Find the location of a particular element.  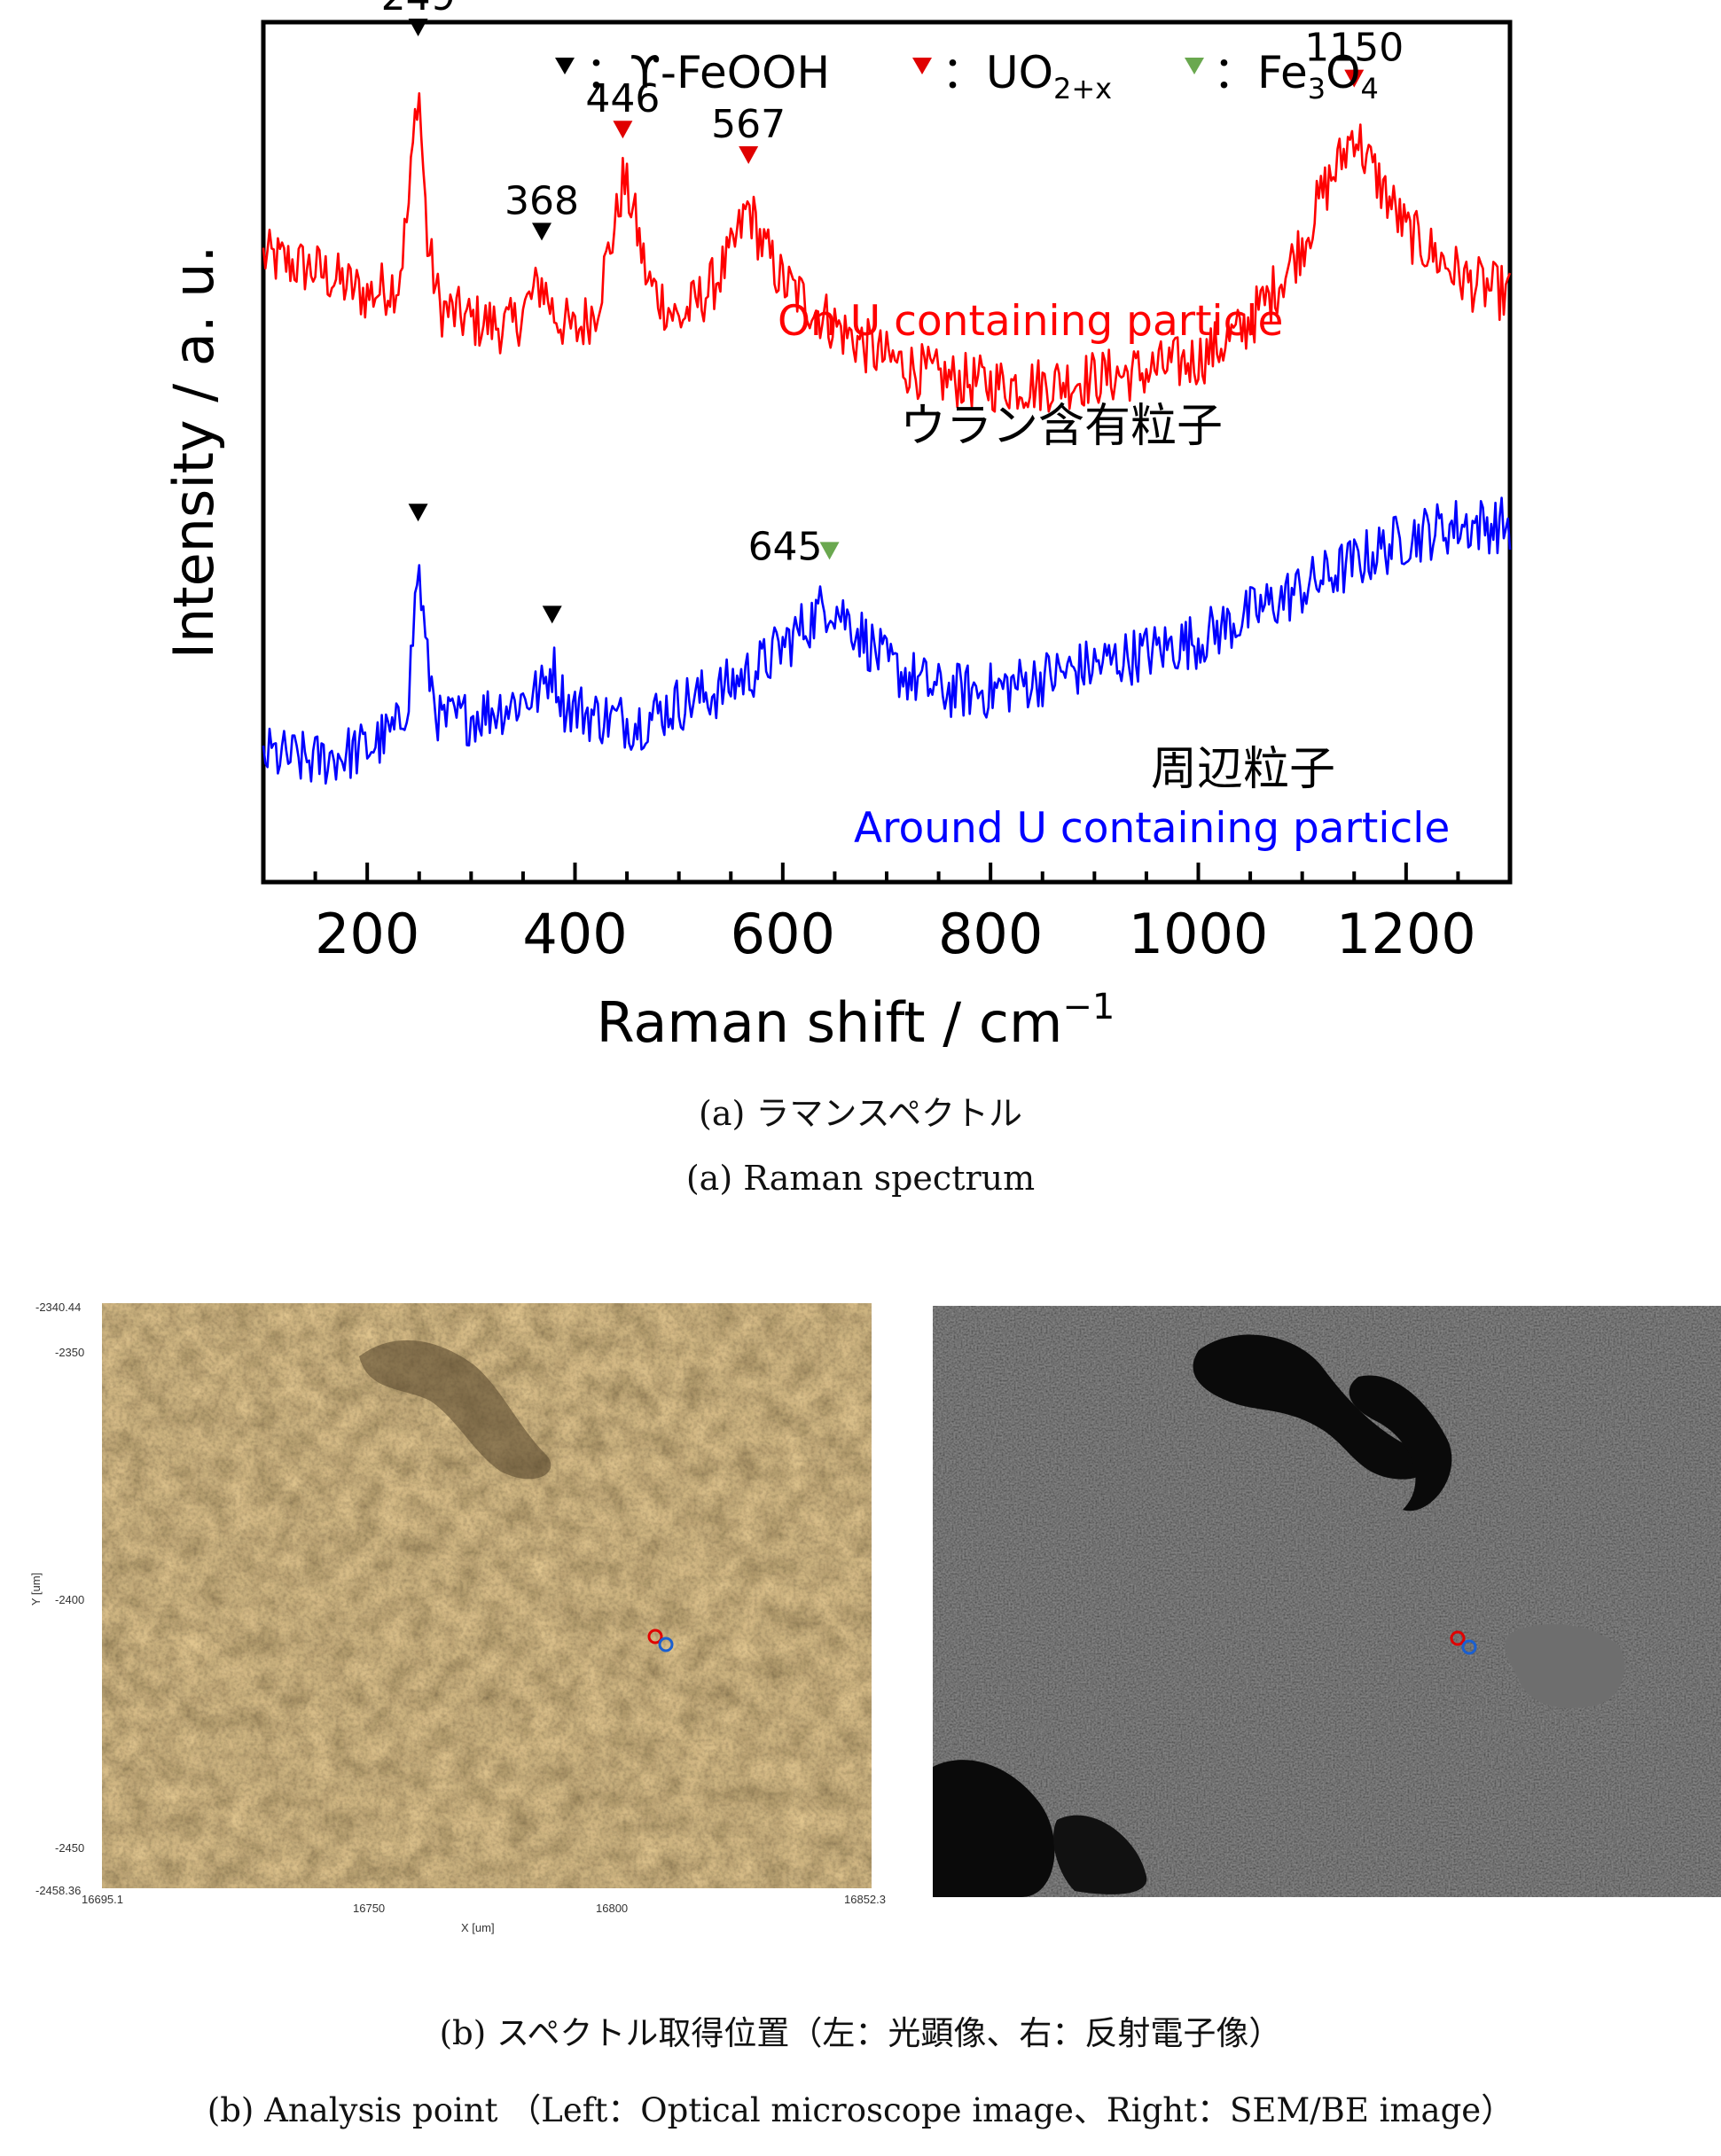

x-tick-label: 200 is located at coordinates (367, 934).